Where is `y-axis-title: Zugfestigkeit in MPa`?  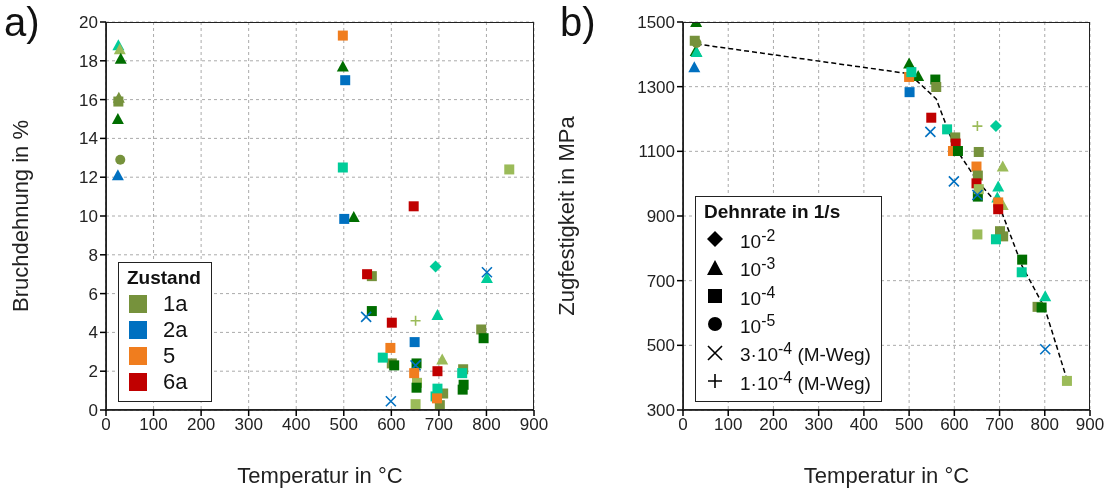
y-axis-title: Zugfestigkeit in MPa is located at coordinates (566, 215).